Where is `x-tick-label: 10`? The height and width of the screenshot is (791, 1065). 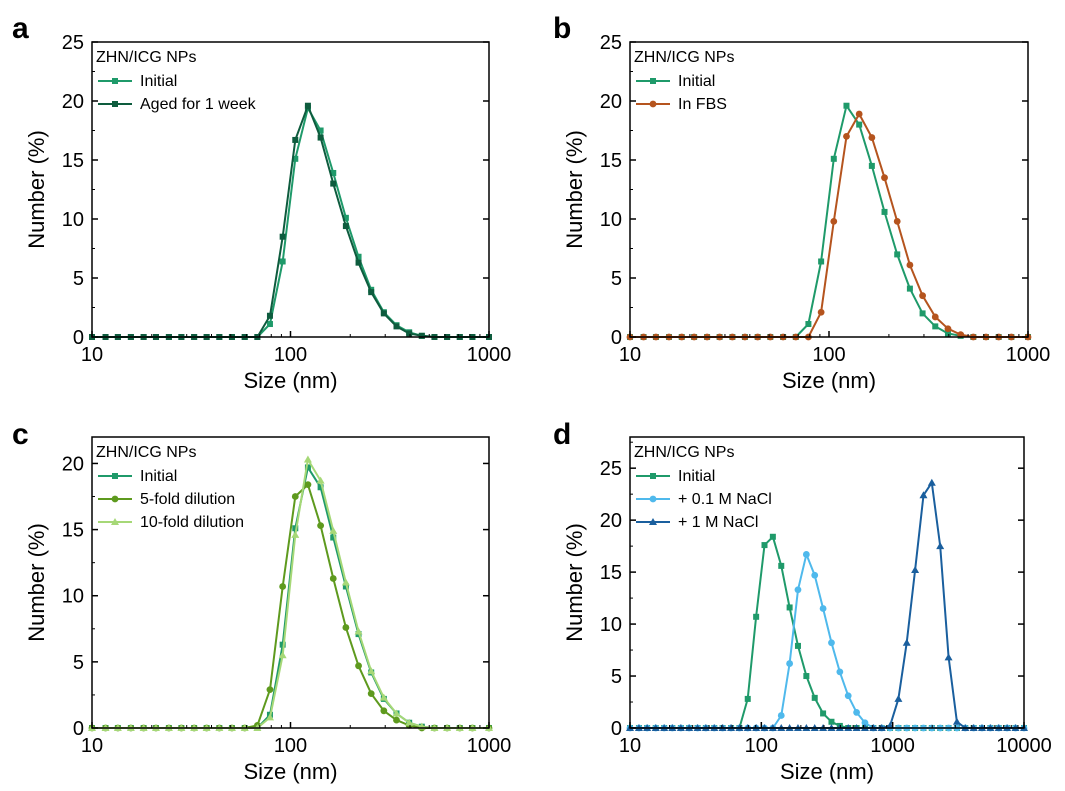 x-tick-label: 10 is located at coordinates (92, 746).